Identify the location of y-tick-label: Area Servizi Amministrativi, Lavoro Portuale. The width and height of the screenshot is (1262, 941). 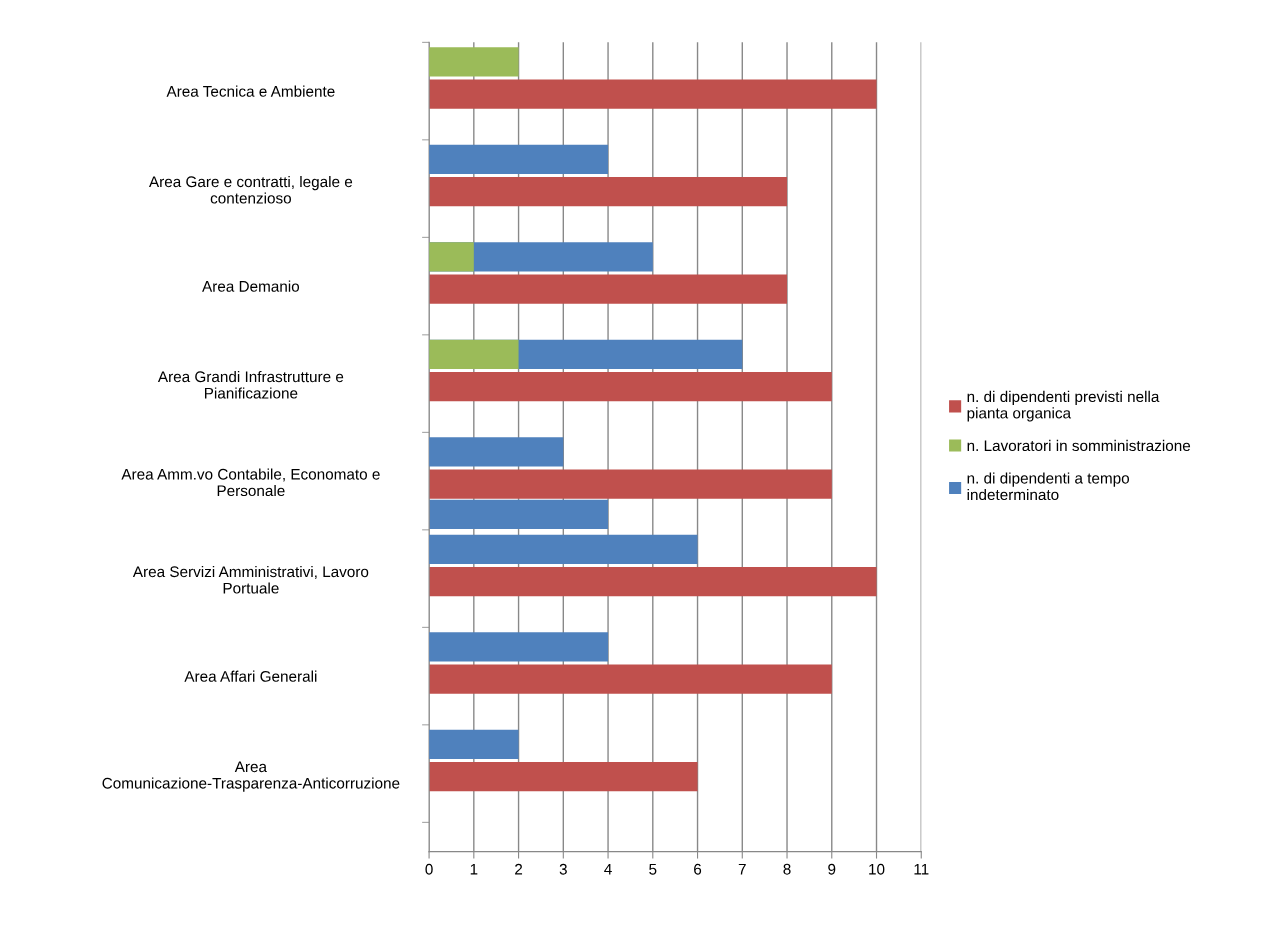
(250, 579).